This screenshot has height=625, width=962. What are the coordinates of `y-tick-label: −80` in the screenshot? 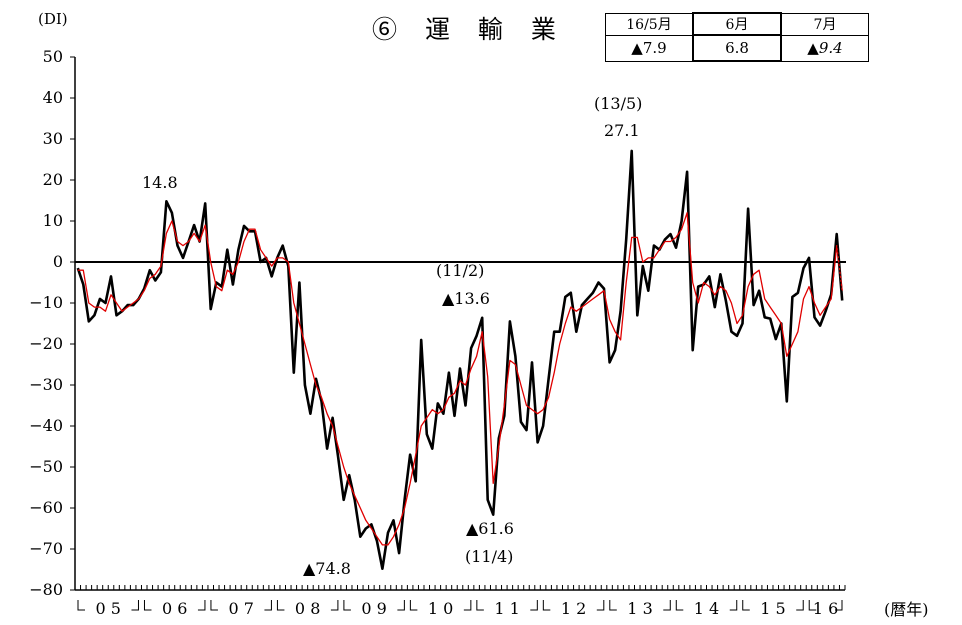 It's located at (46, 589).